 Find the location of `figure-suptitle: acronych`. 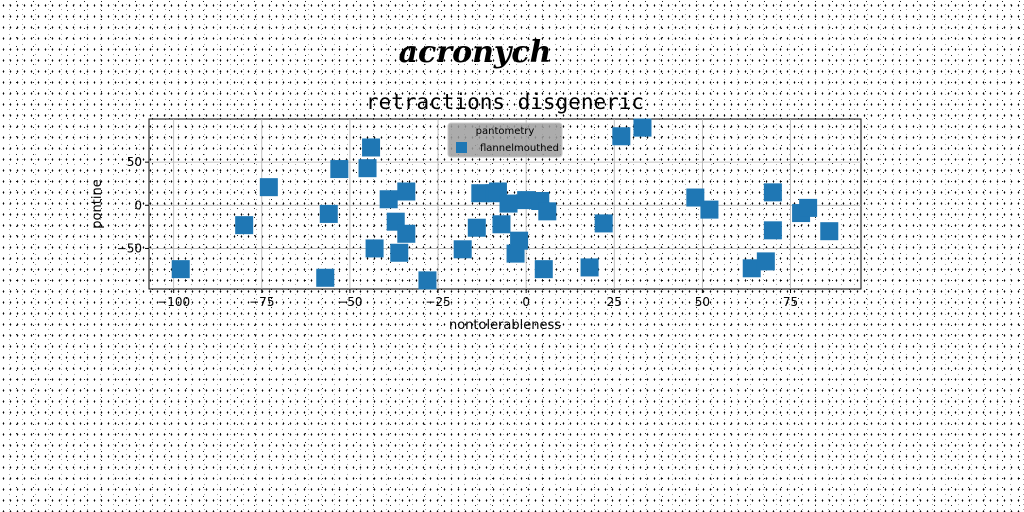

figure-suptitle: acronych is located at coordinates (475, 52).